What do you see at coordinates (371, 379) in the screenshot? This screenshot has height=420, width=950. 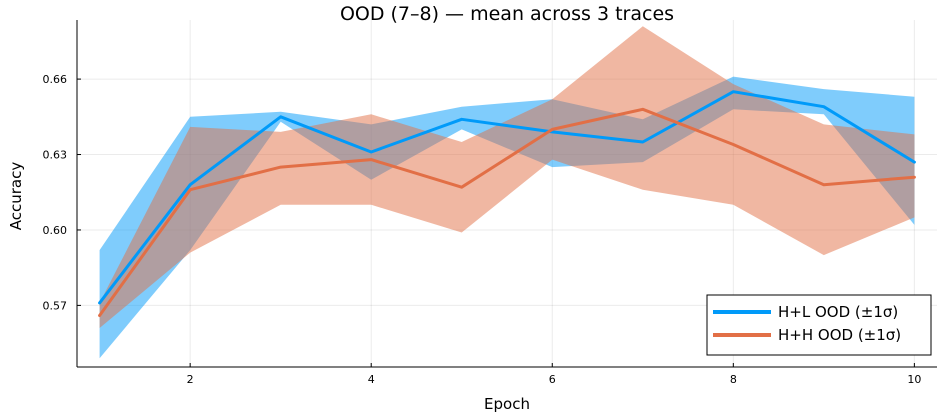 I see `x-tick-label: 4` at bounding box center [371, 379].